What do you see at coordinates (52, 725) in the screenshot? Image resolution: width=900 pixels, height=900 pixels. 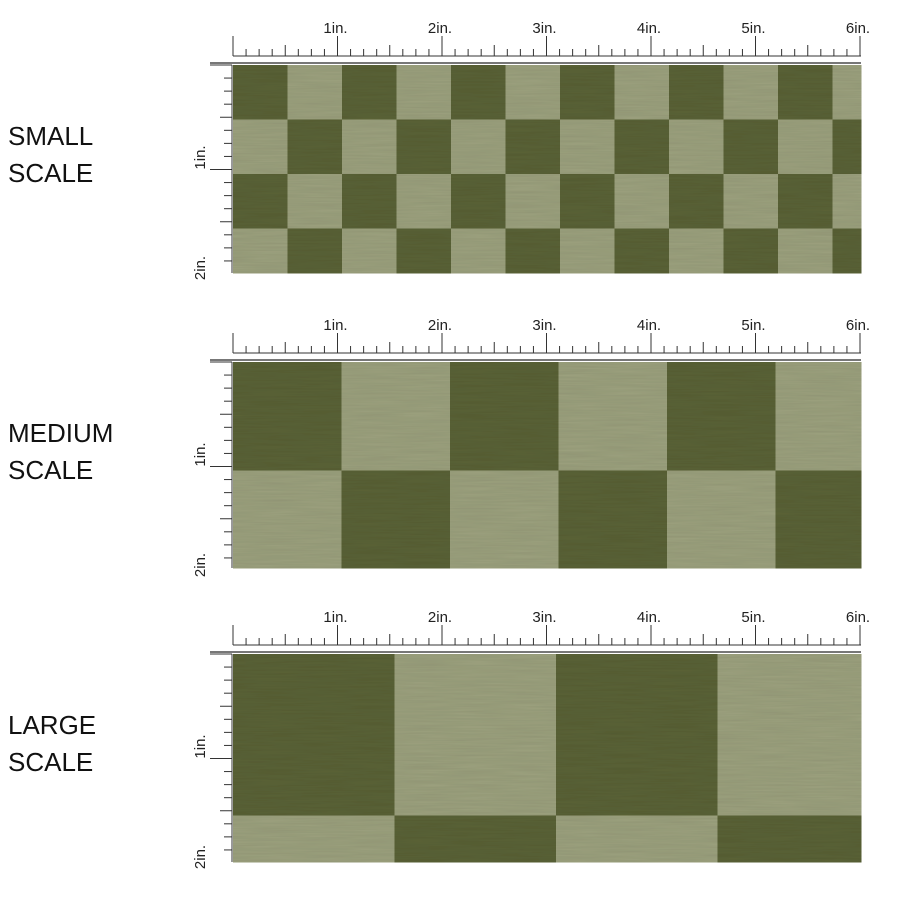 I see `scale-label: LARGE` at bounding box center [52, 725].